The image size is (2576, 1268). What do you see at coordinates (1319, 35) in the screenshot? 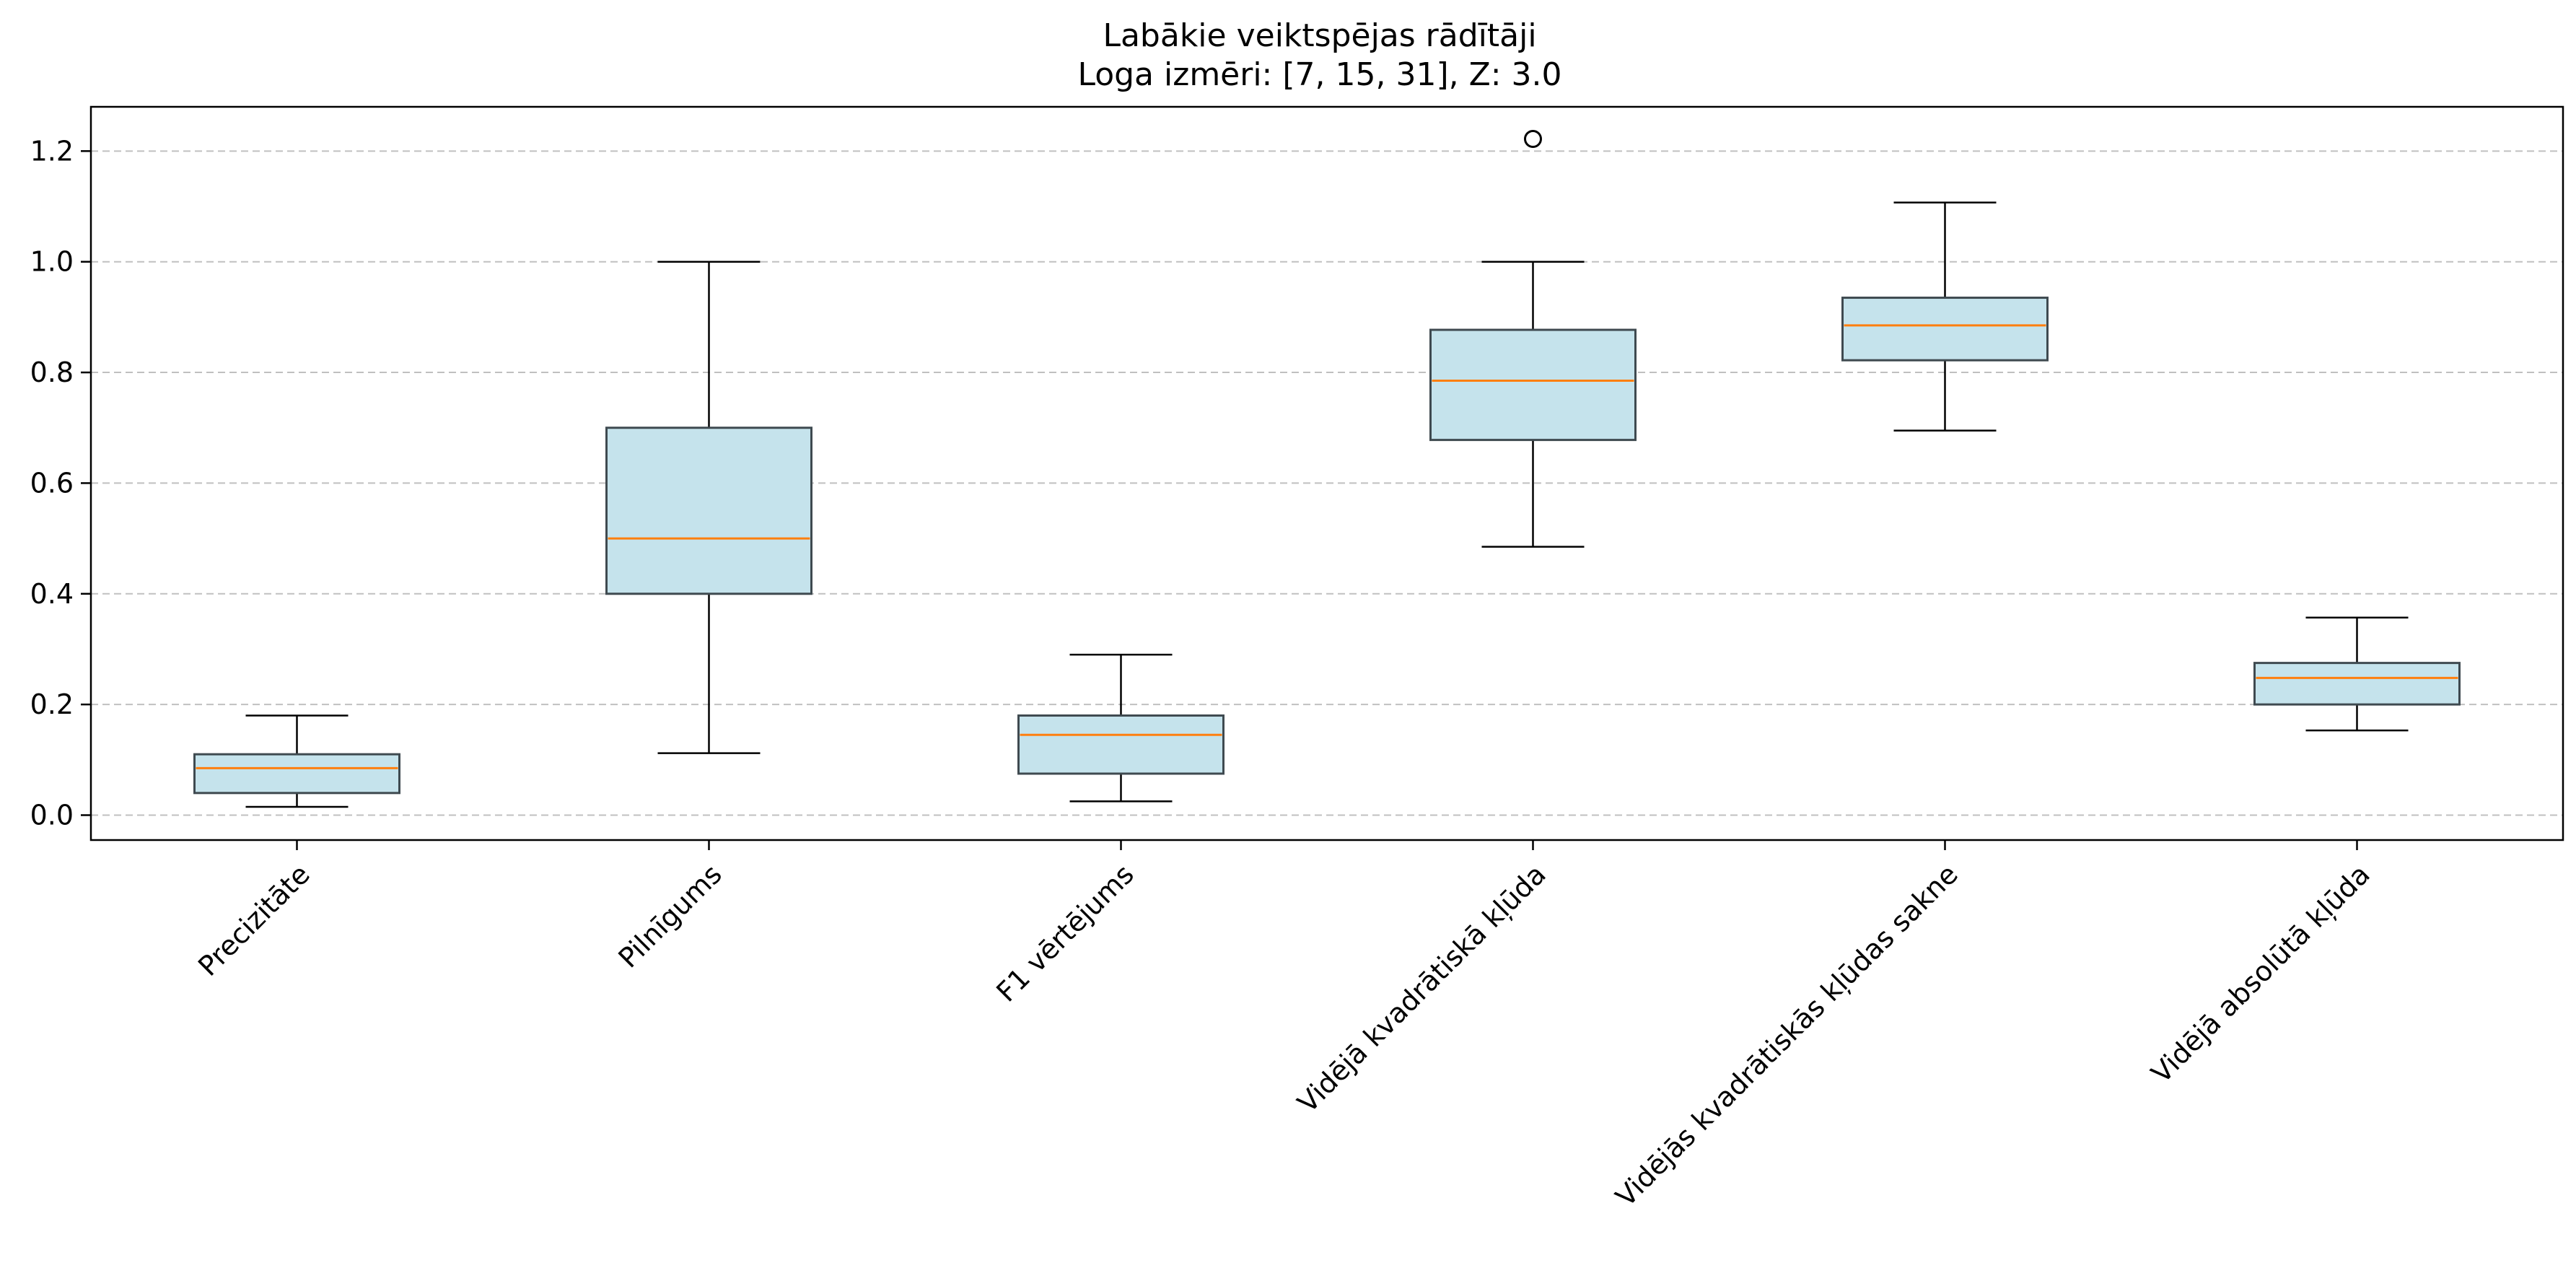
I see `chart-title: Labākie veiktspējas rādītāji` at bounding box center [1319, 35].